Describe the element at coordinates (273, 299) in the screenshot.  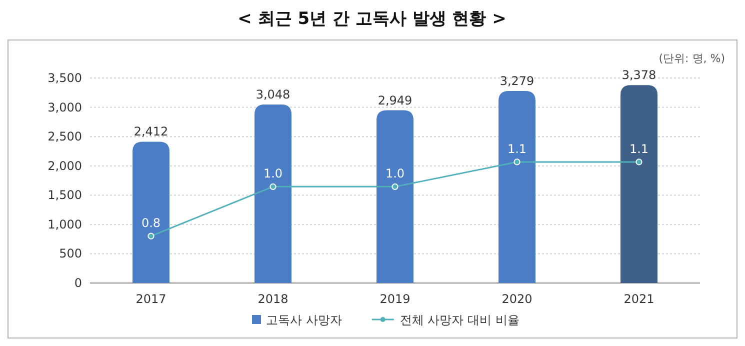
I see `x-tick-label: 2018` at that location.